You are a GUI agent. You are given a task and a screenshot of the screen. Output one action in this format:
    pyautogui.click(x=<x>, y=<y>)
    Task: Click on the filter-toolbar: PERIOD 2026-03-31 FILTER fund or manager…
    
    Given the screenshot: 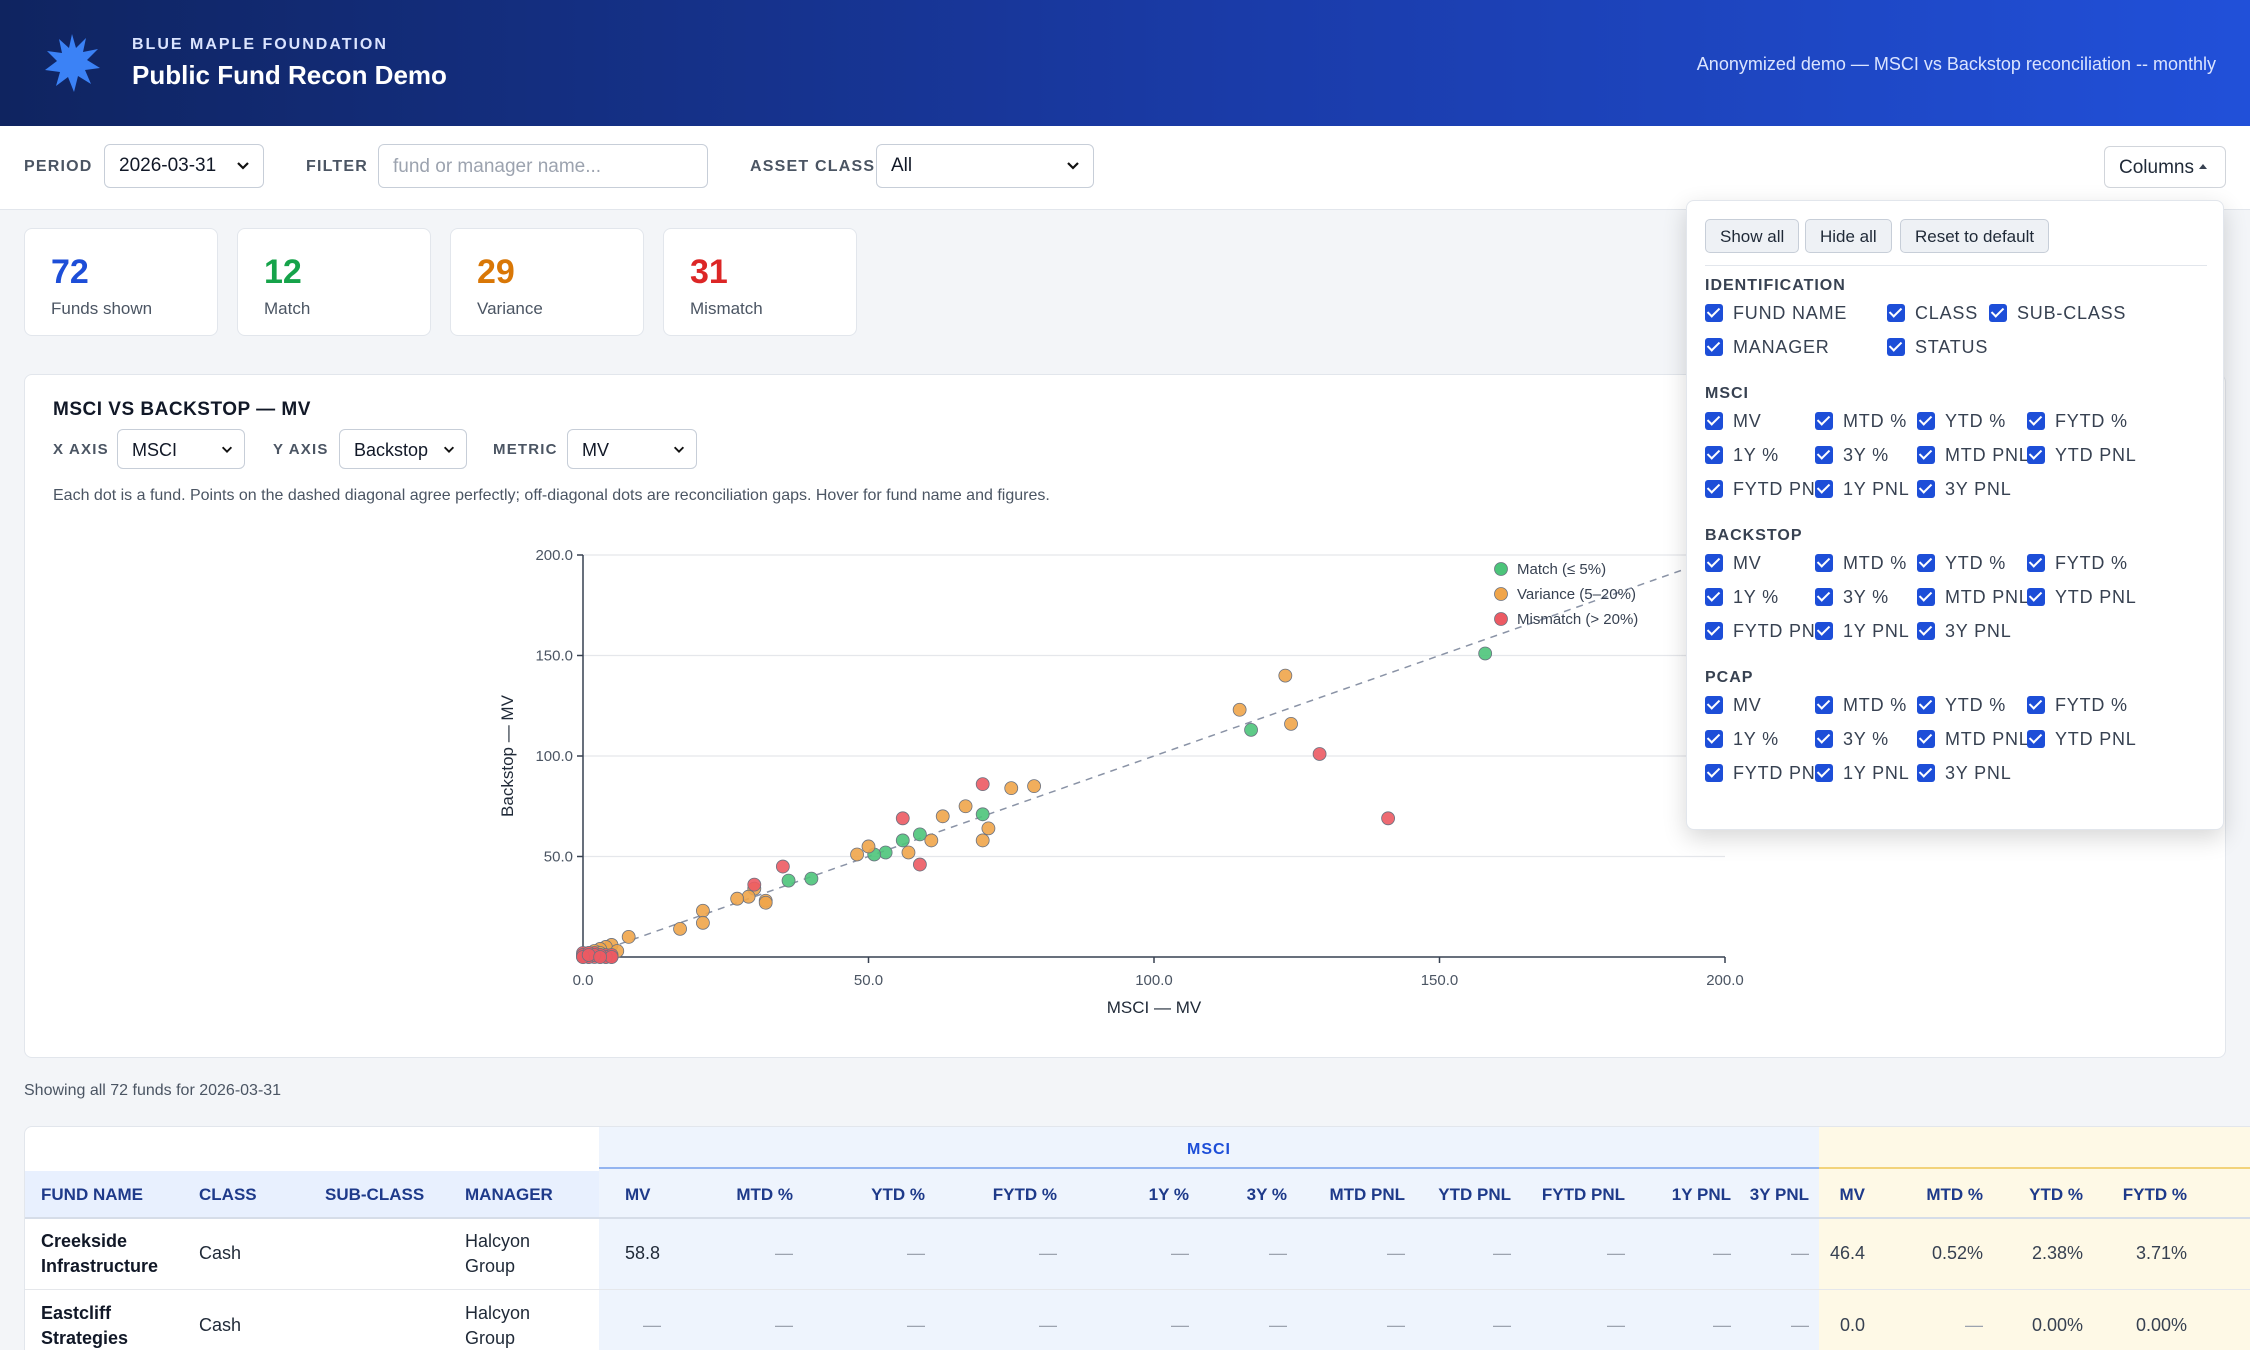 What is the action you would take?
    pyautogui.click(x=1125, y=168)
    